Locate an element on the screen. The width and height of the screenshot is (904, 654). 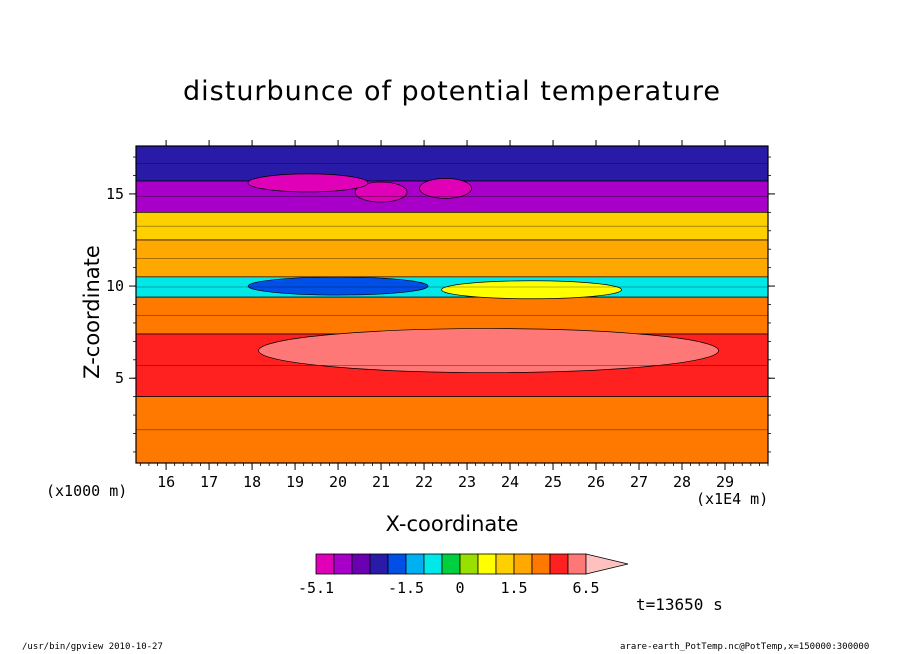
x-axis-label-row: X-coordinate is located at coordinates (452, 527).